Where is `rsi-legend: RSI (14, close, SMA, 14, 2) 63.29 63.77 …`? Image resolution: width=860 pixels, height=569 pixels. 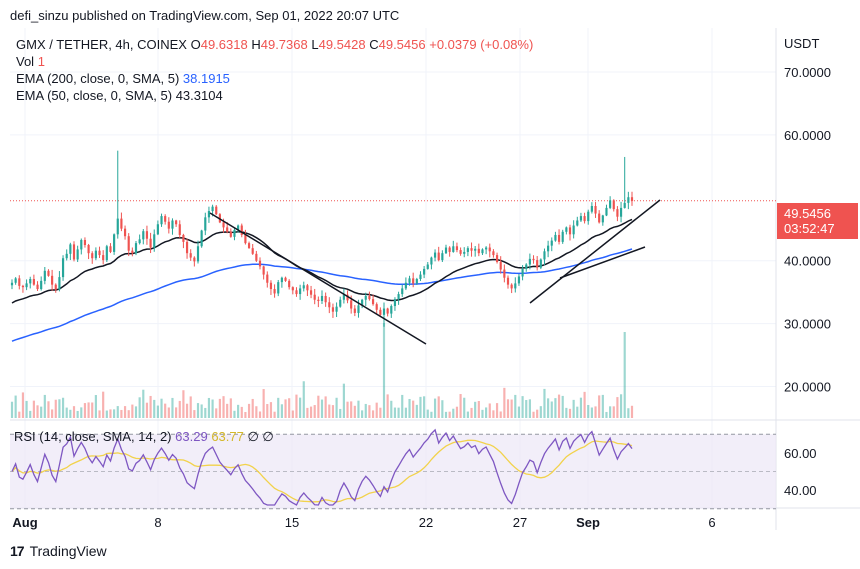 rsi-legend: RSI (14, close, SMA, 14, 2) 63.29 63.77 … is located at coordinates (144, 437).